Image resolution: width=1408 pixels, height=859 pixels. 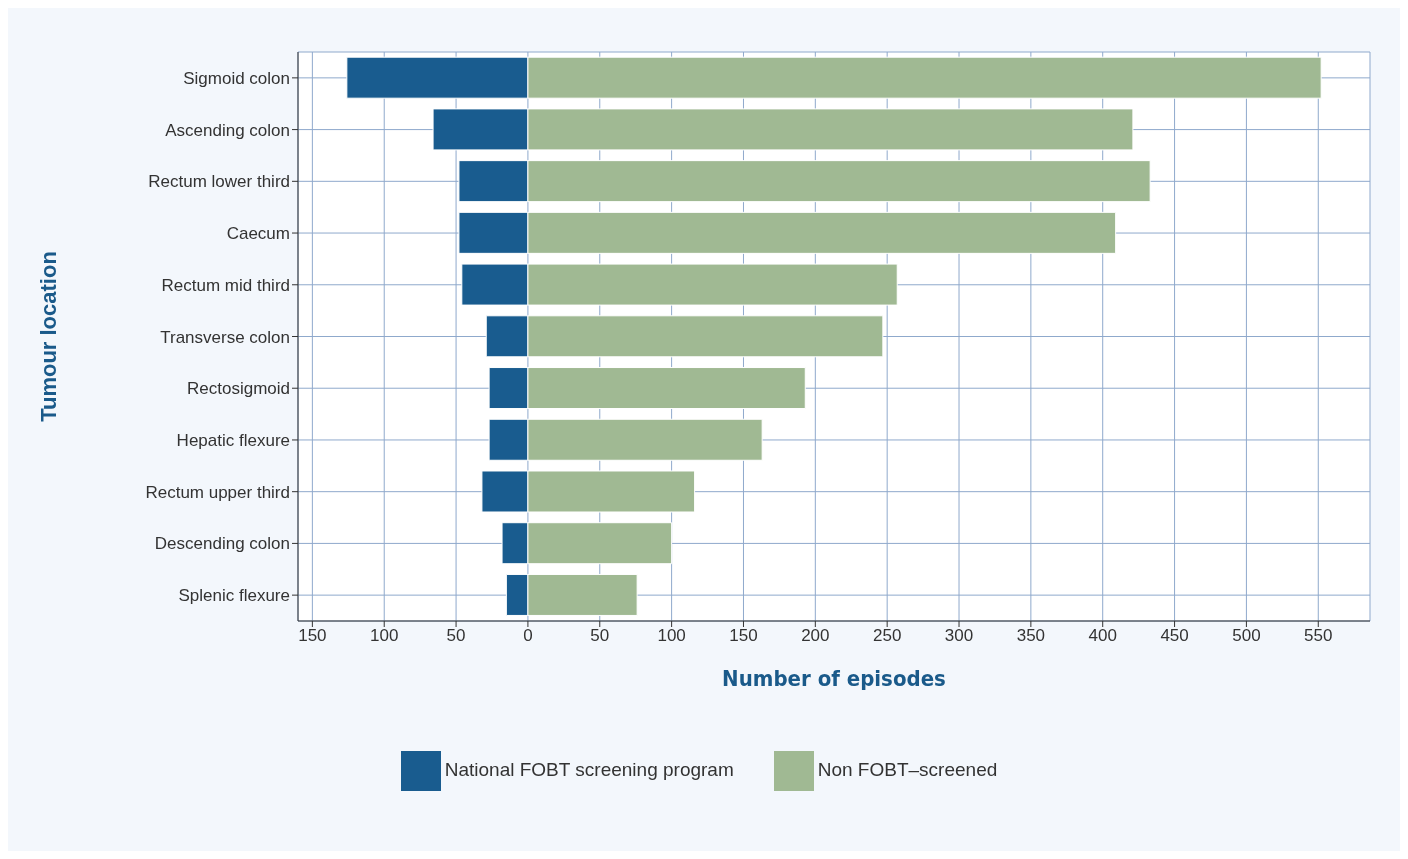 What do you see at coordinates (222, 544) in the screenshot?
I see `y-tick-label: Descending colon` at bounding box center [222, 544].